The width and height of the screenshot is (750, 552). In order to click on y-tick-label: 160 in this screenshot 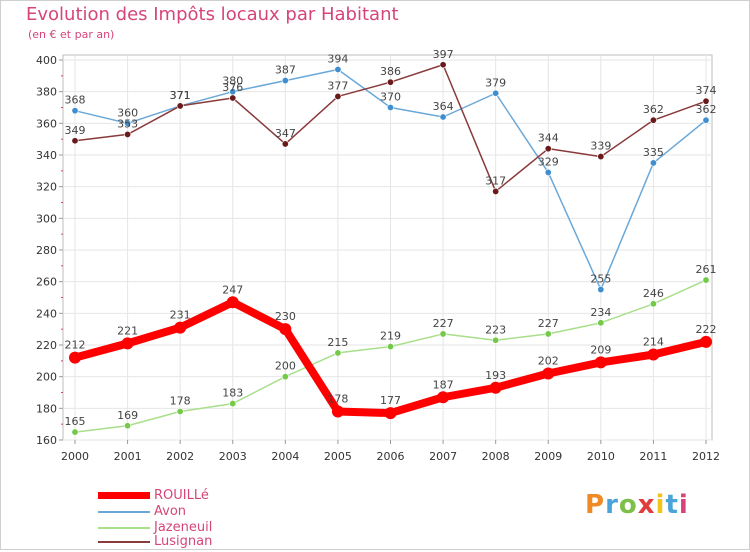, I will do `click(46, 440)`.